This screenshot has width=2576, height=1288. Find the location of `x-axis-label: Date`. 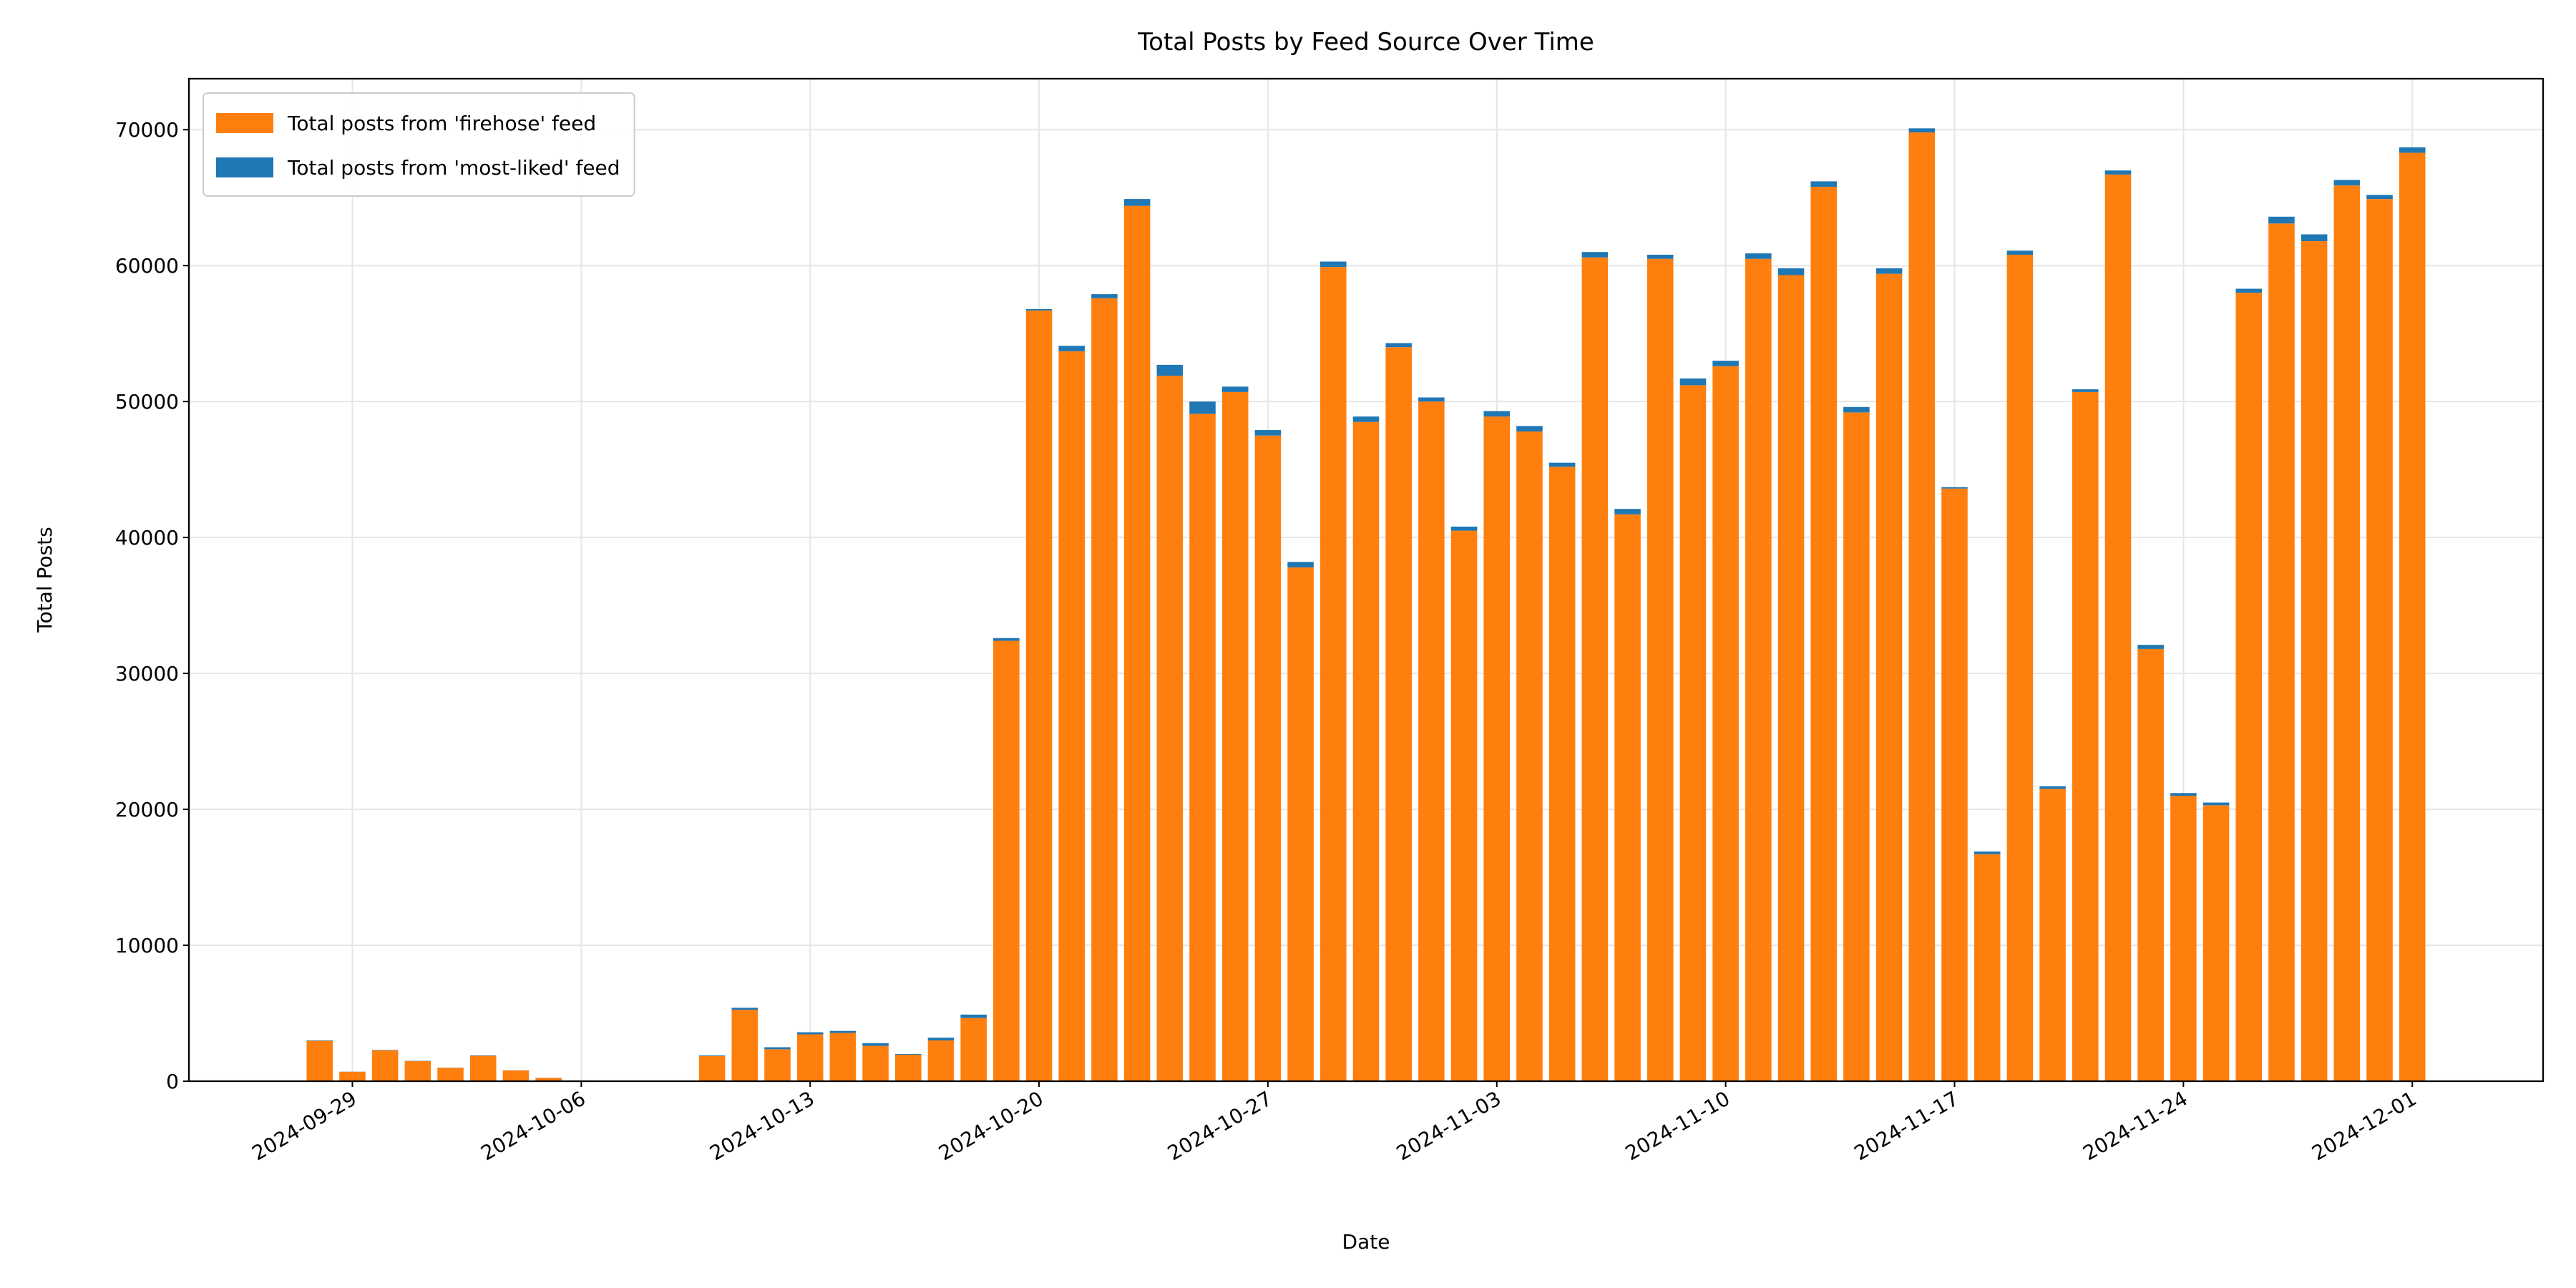

x-axis-label: Date is located at coordinates (1366, 1242).